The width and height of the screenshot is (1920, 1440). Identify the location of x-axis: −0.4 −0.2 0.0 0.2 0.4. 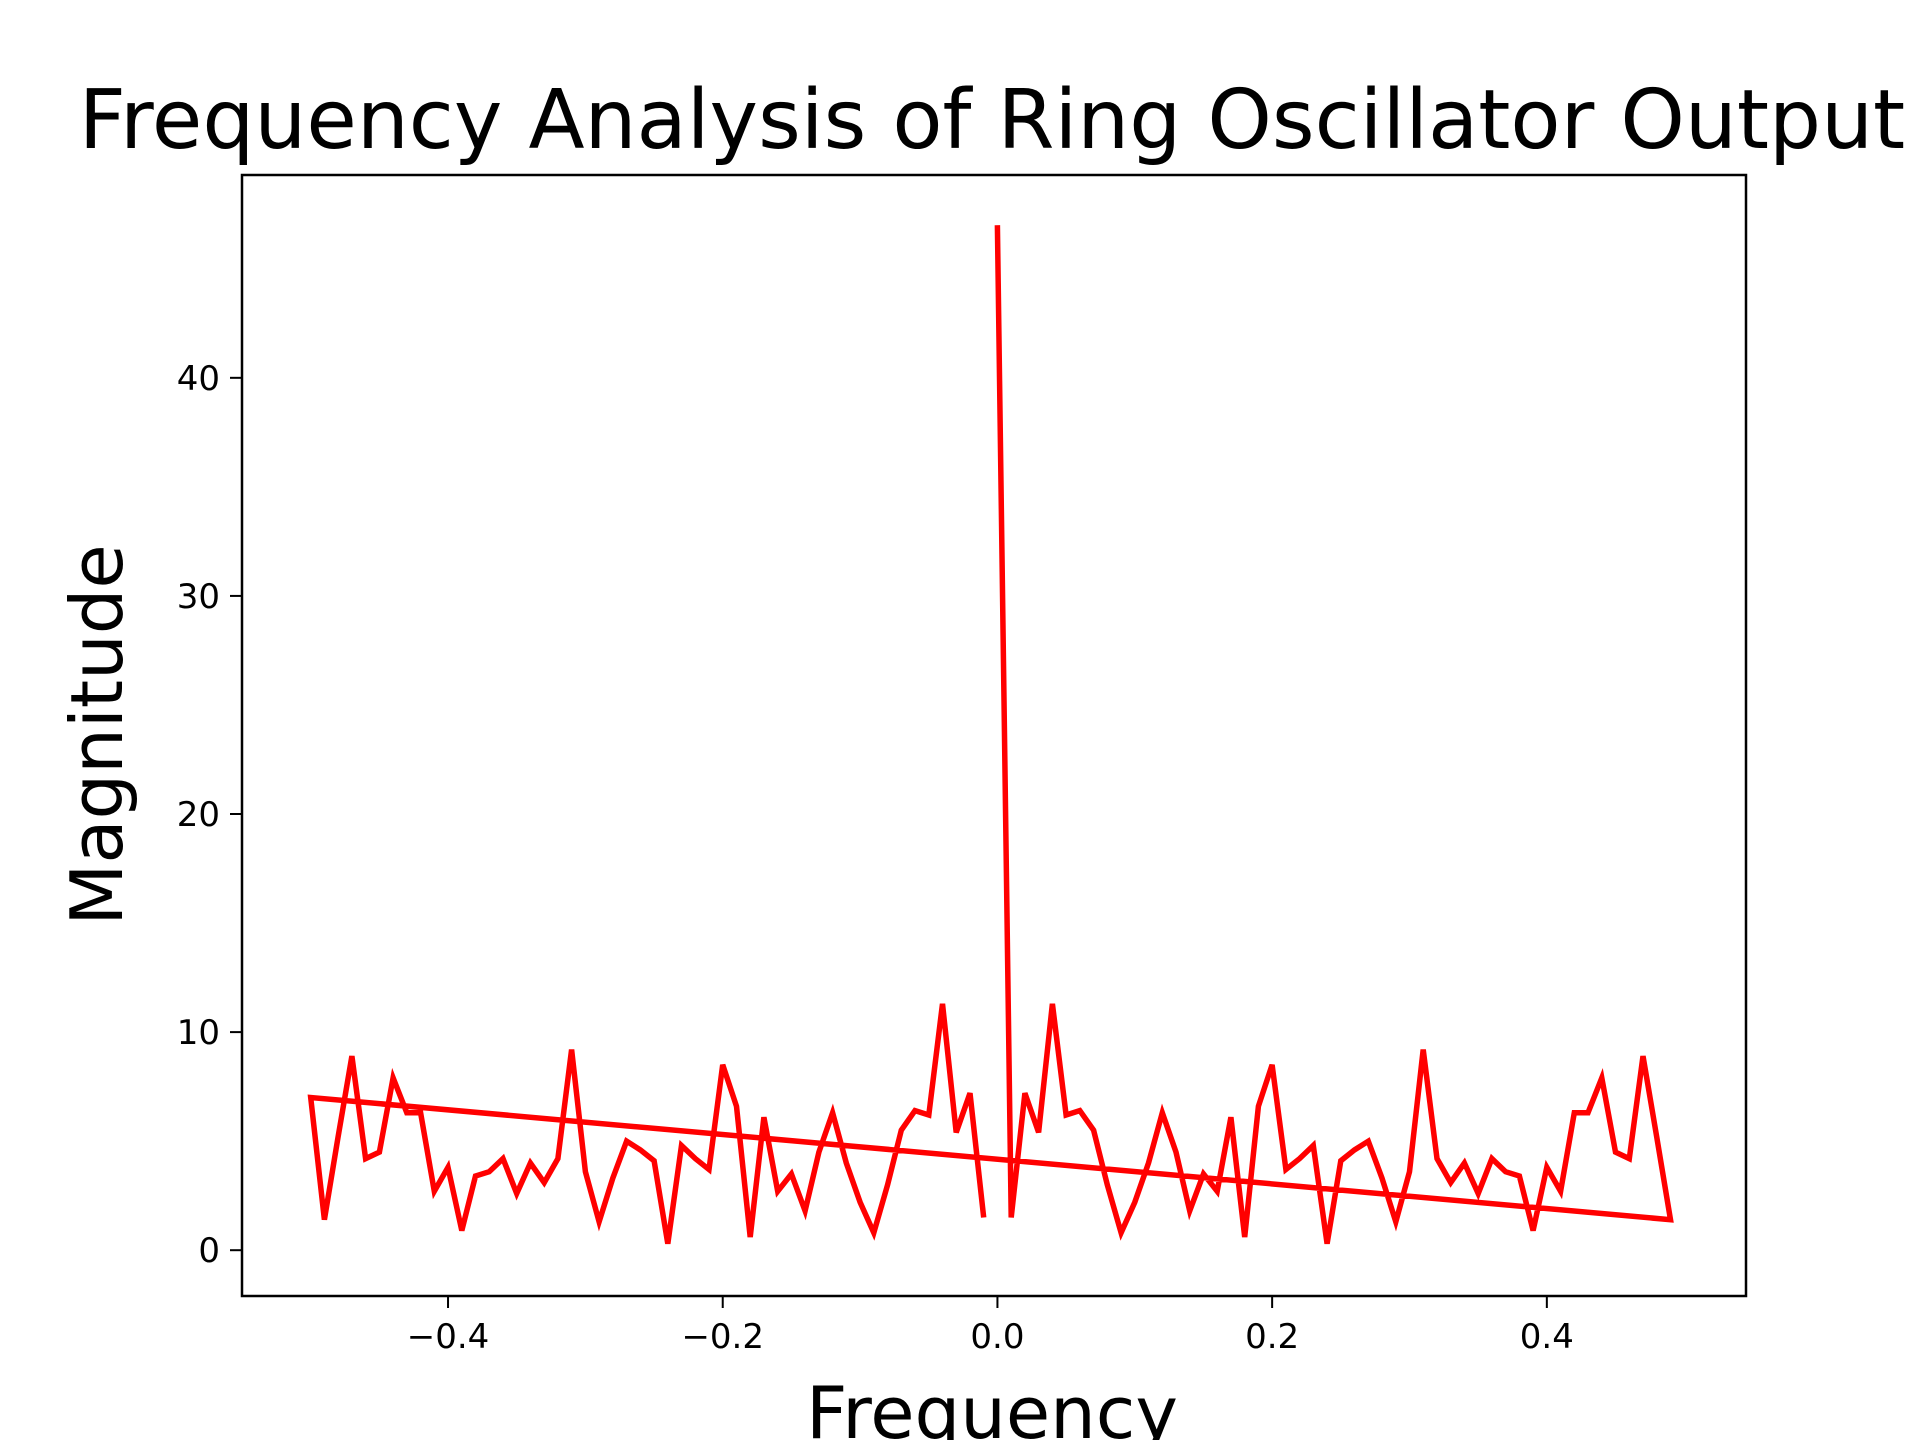
(990, 1326).